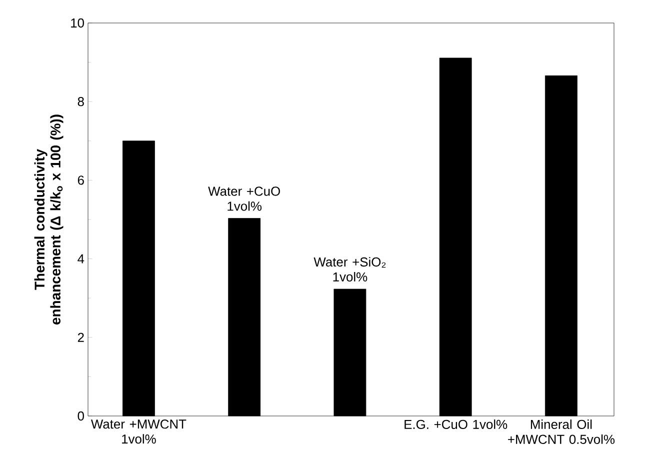 The height and width of the screenshot is (471, 651). What do you see at coordinates (350, 269) in the screenshot?
I see `annotation: Water +SiO₂ 1vol%` at bounding box center [350, 269].